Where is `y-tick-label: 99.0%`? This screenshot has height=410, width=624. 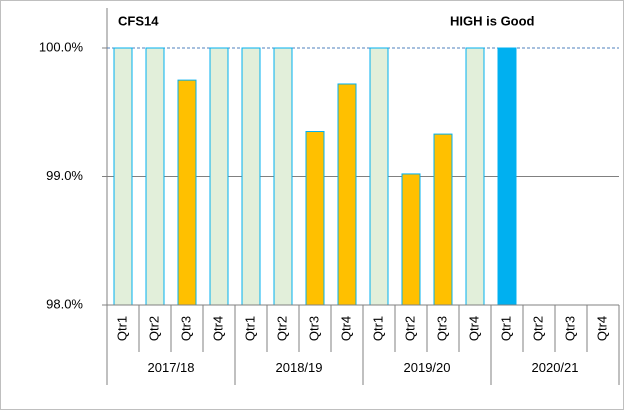
y-tick-label: 99.0% is located at coordinates (64, 175).